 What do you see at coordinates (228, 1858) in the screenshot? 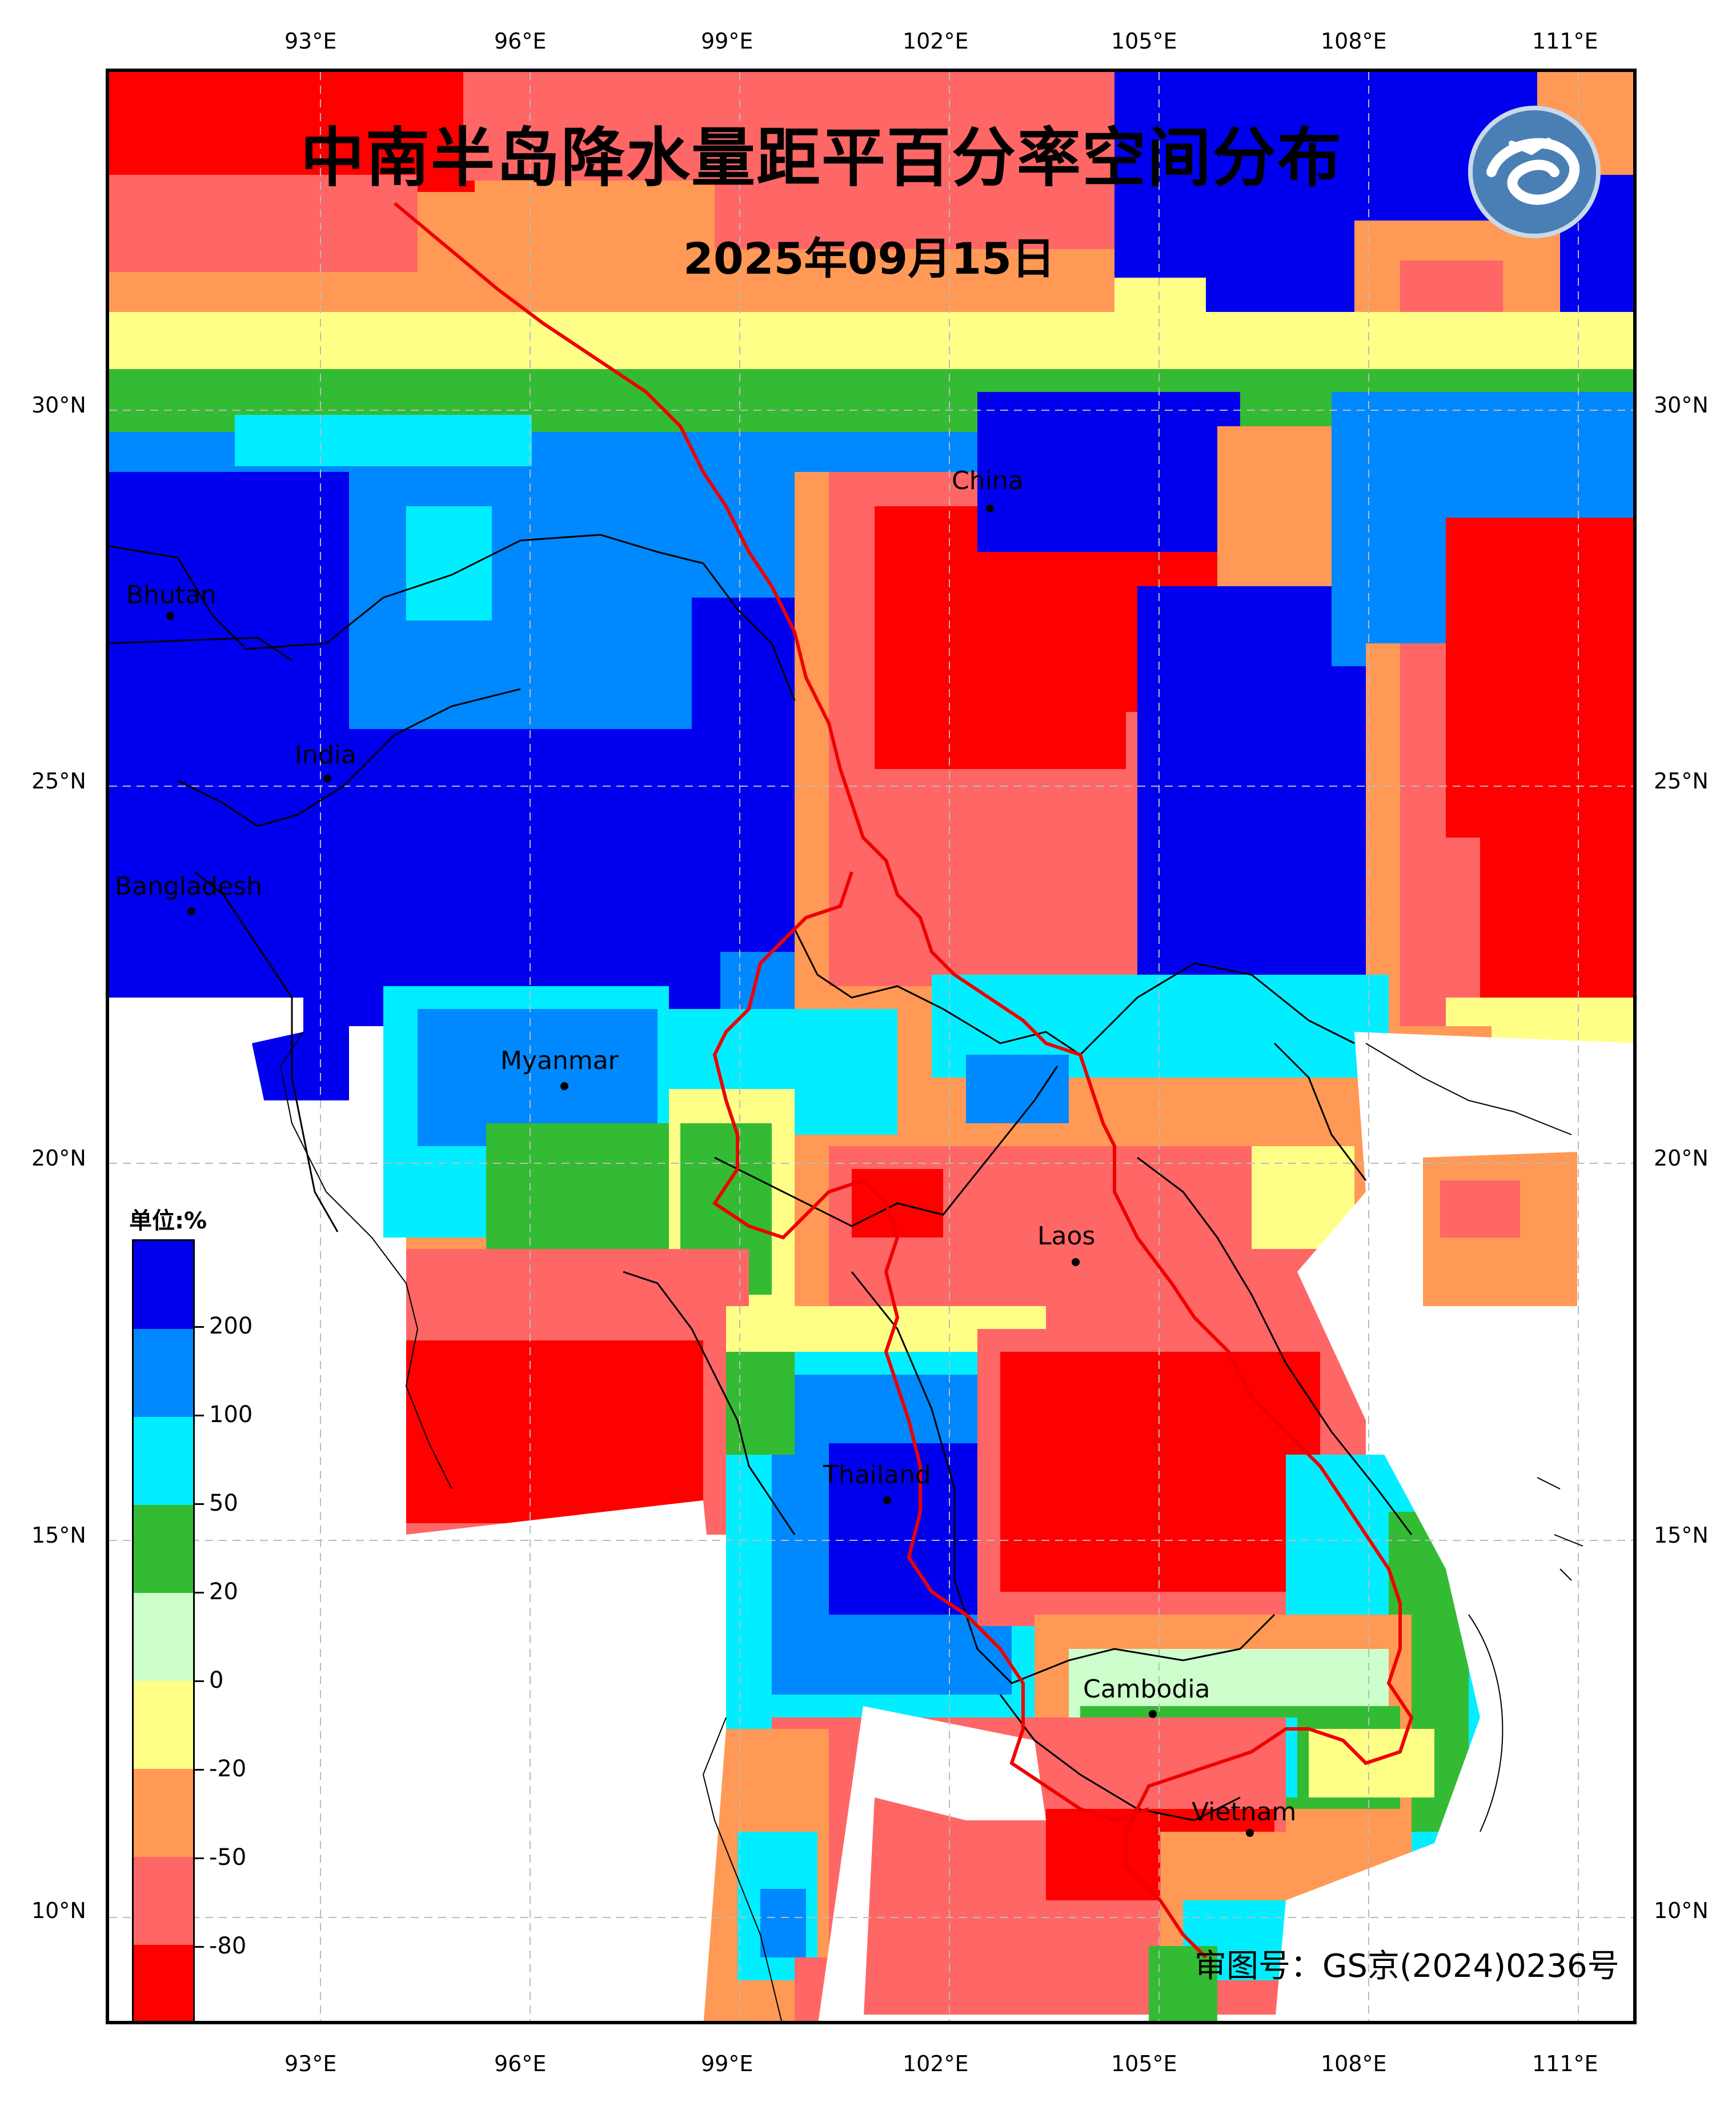
I see `legend-label: -50` at bounding box center [228, 1858].